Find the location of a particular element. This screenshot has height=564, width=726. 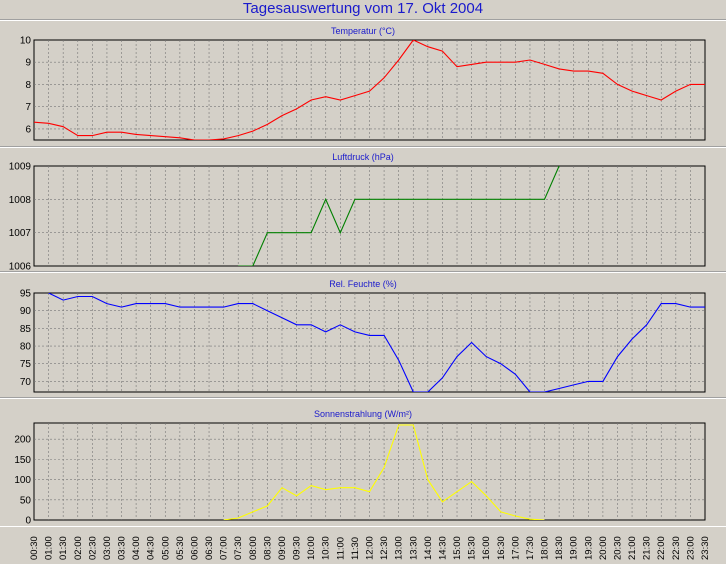

x-tick-label: 01:00 is located at coordinates (49, 548).